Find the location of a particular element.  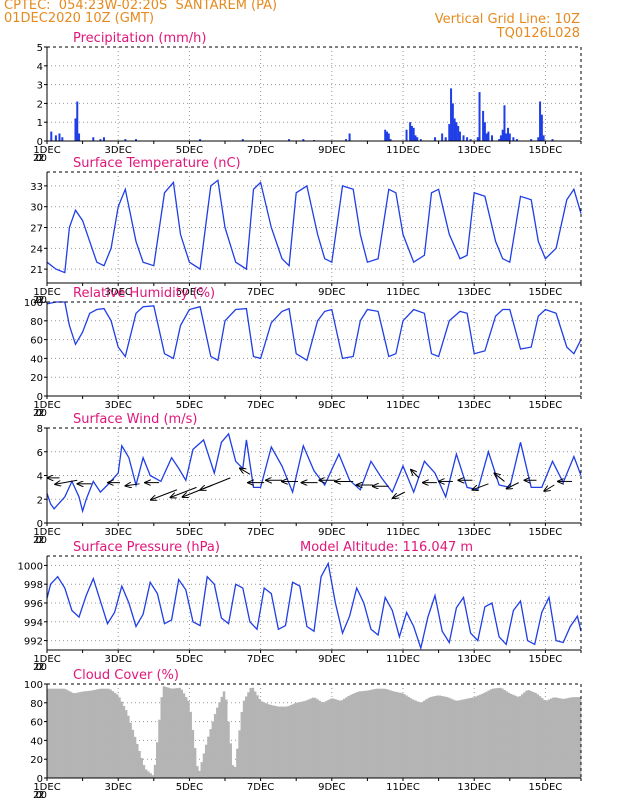

temperature-xtick-label: 5DEC is located at coordinates (189, 292).